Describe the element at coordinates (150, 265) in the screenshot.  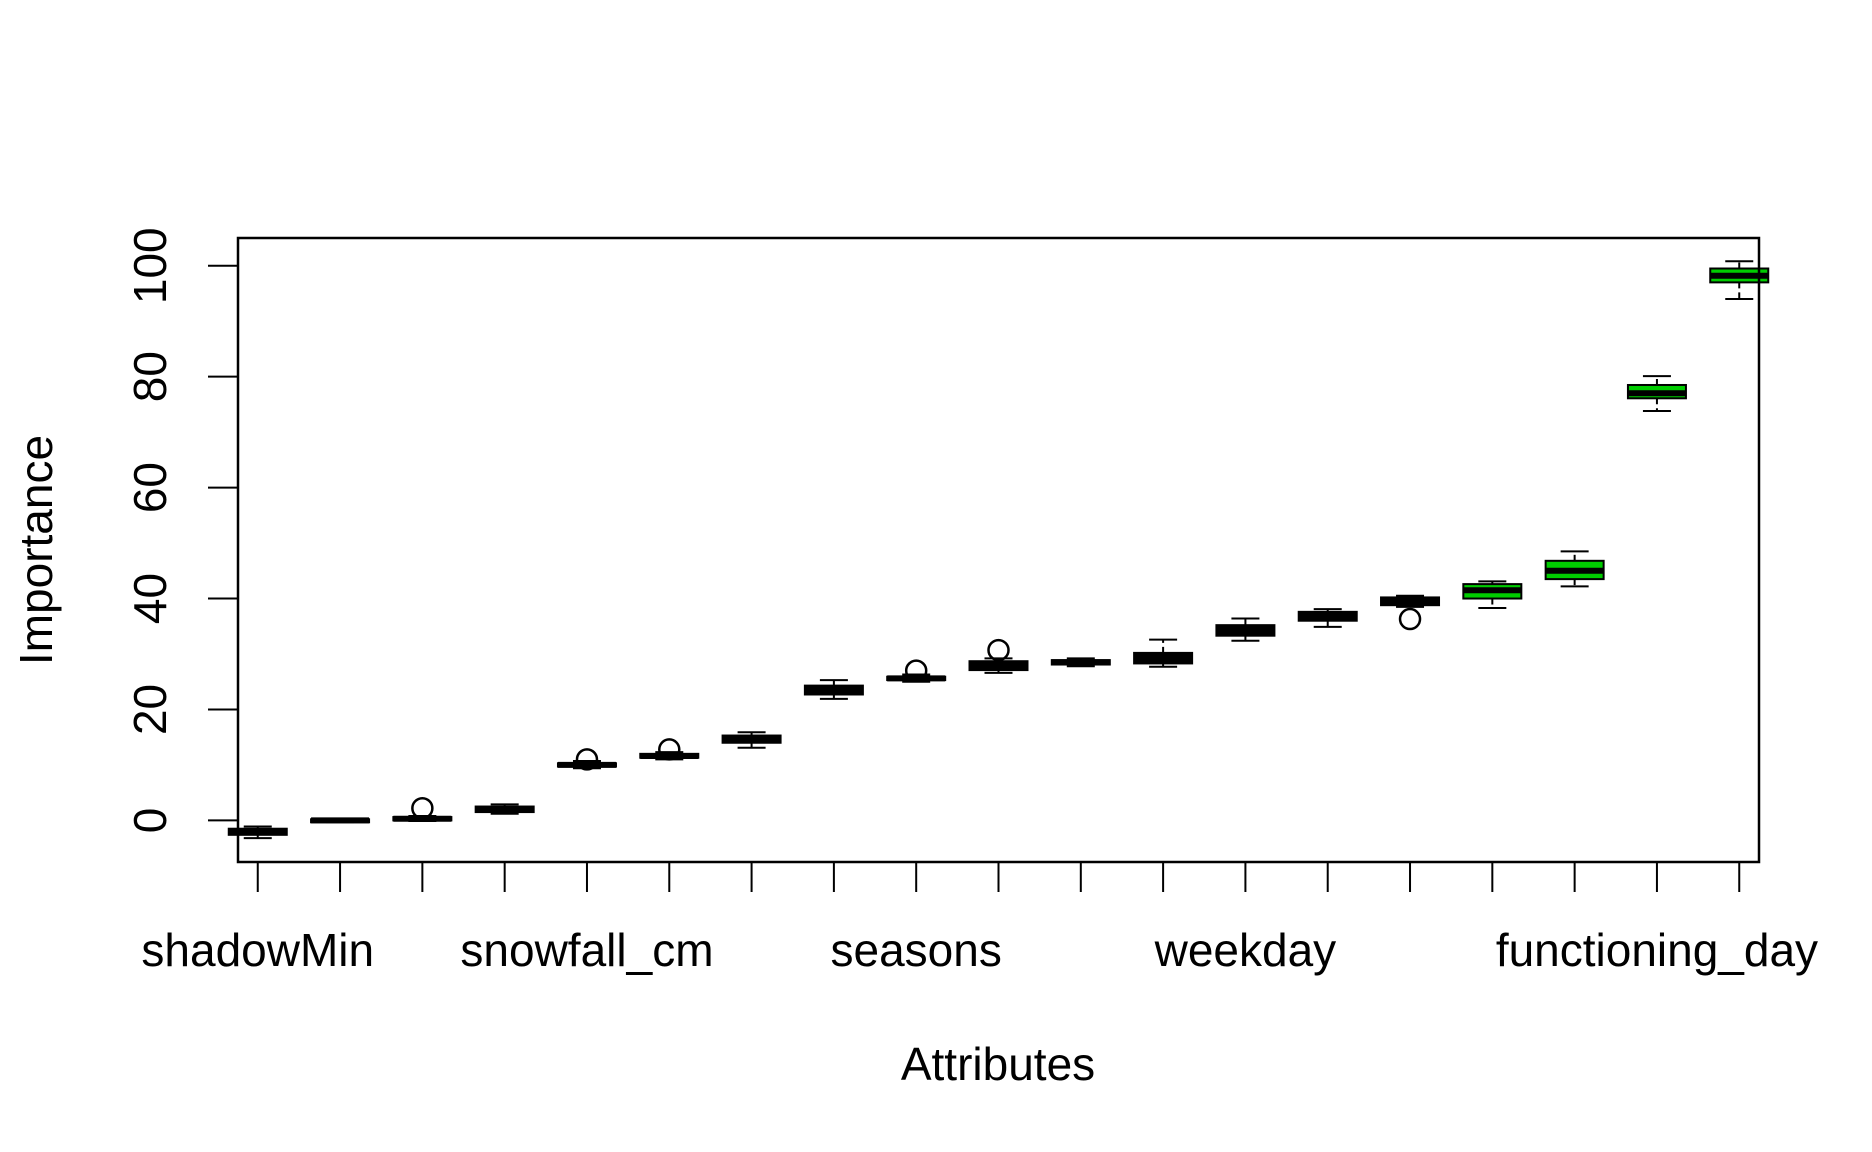
I see `y-tick-label: 100` at that location.